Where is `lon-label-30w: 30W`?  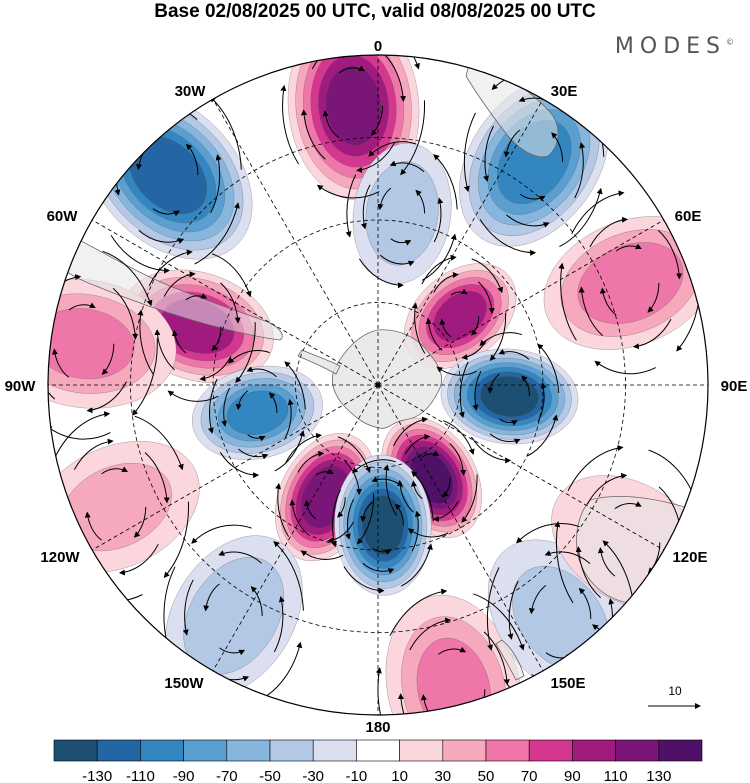
lon-label-30w: 30W is located at coordinates (191, 91).